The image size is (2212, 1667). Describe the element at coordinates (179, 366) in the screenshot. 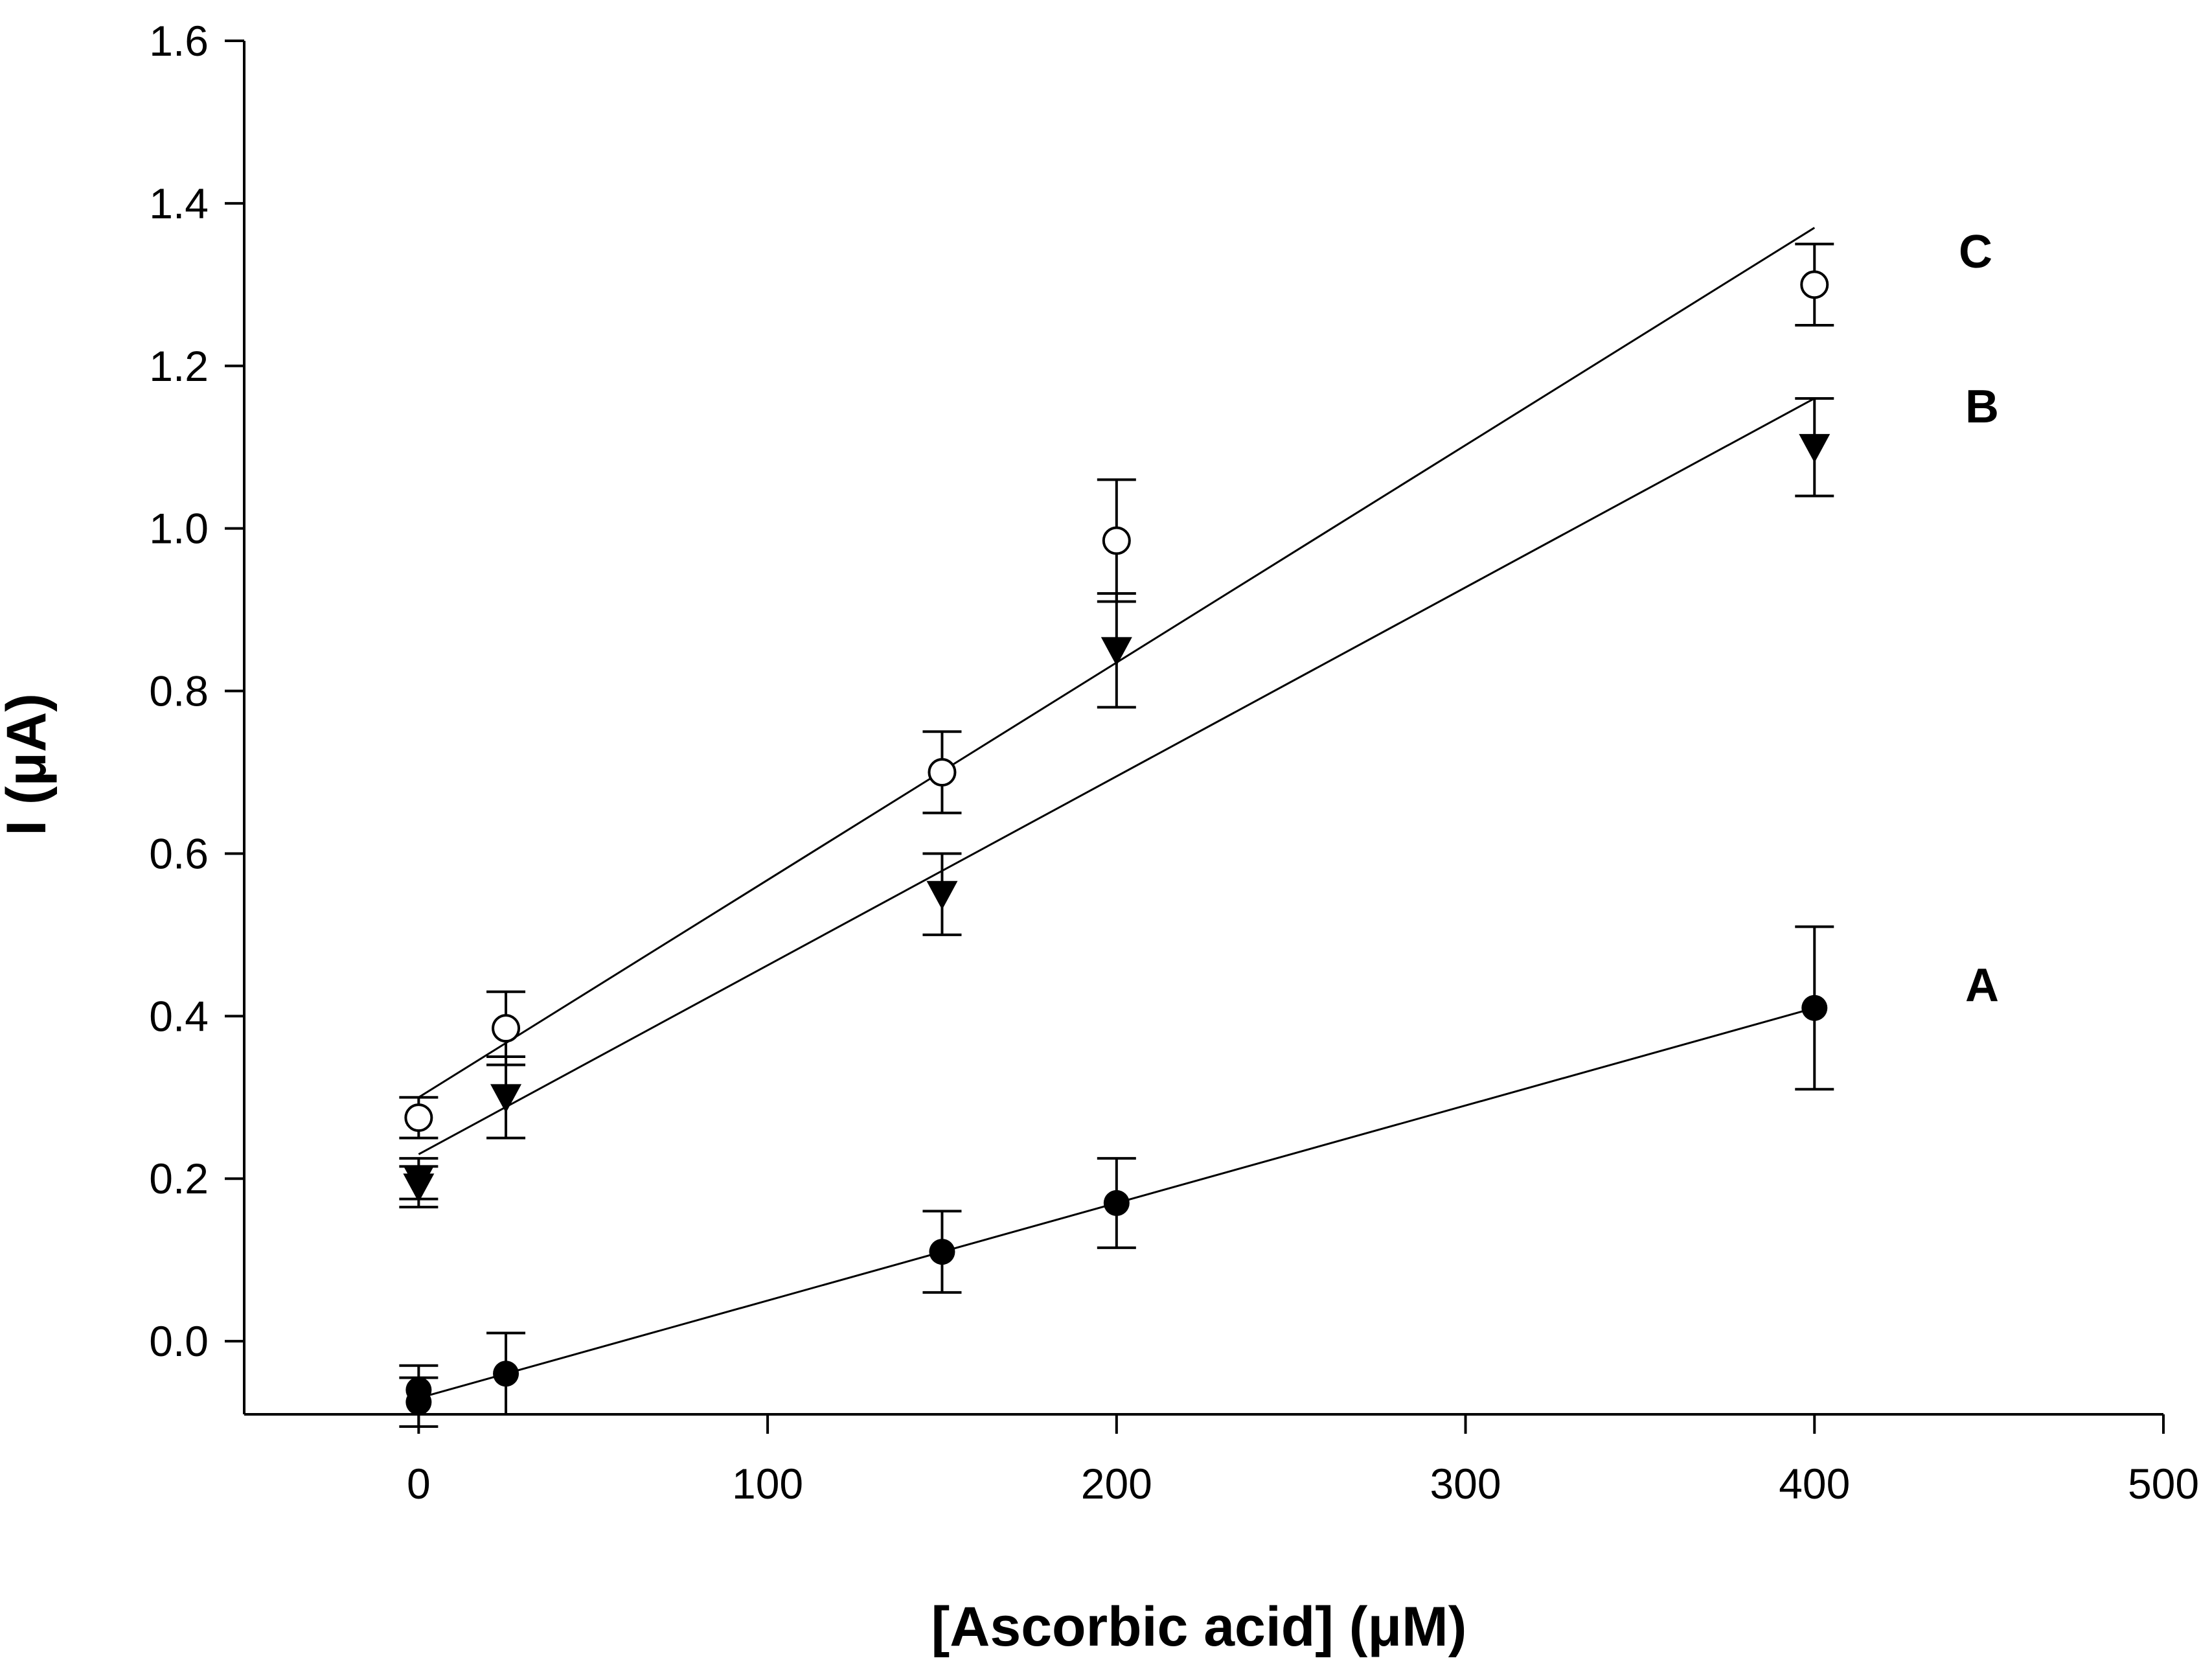

I see `y-tick-label: 1.2` at that location.